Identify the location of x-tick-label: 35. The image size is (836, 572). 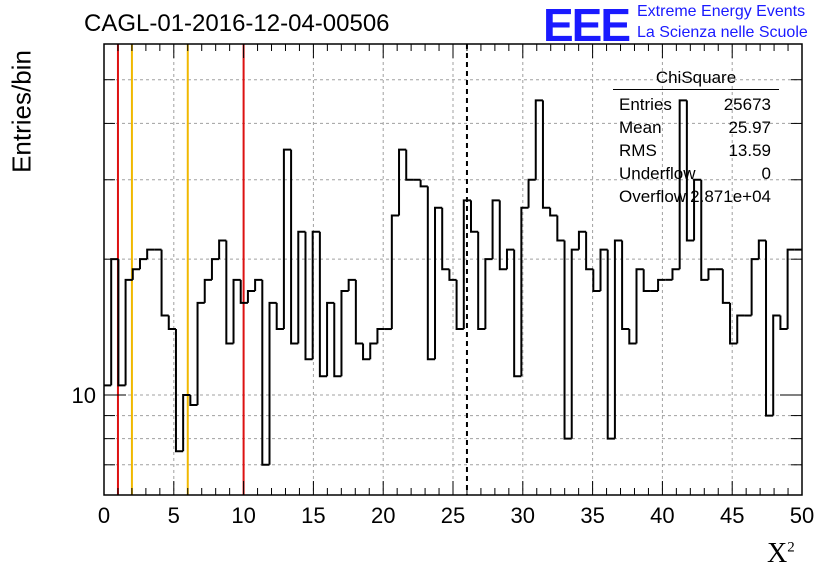
(592, 515).